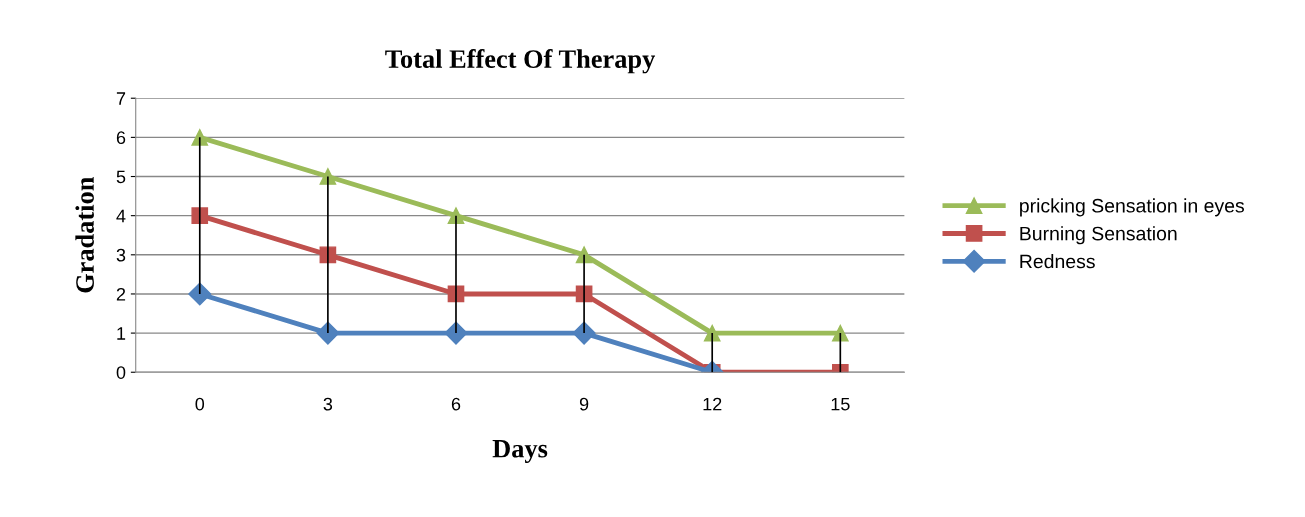 The height and width of the screenshot is (517, 1305). I want to click on y-axis-title: Gradation, so click(84, 234).